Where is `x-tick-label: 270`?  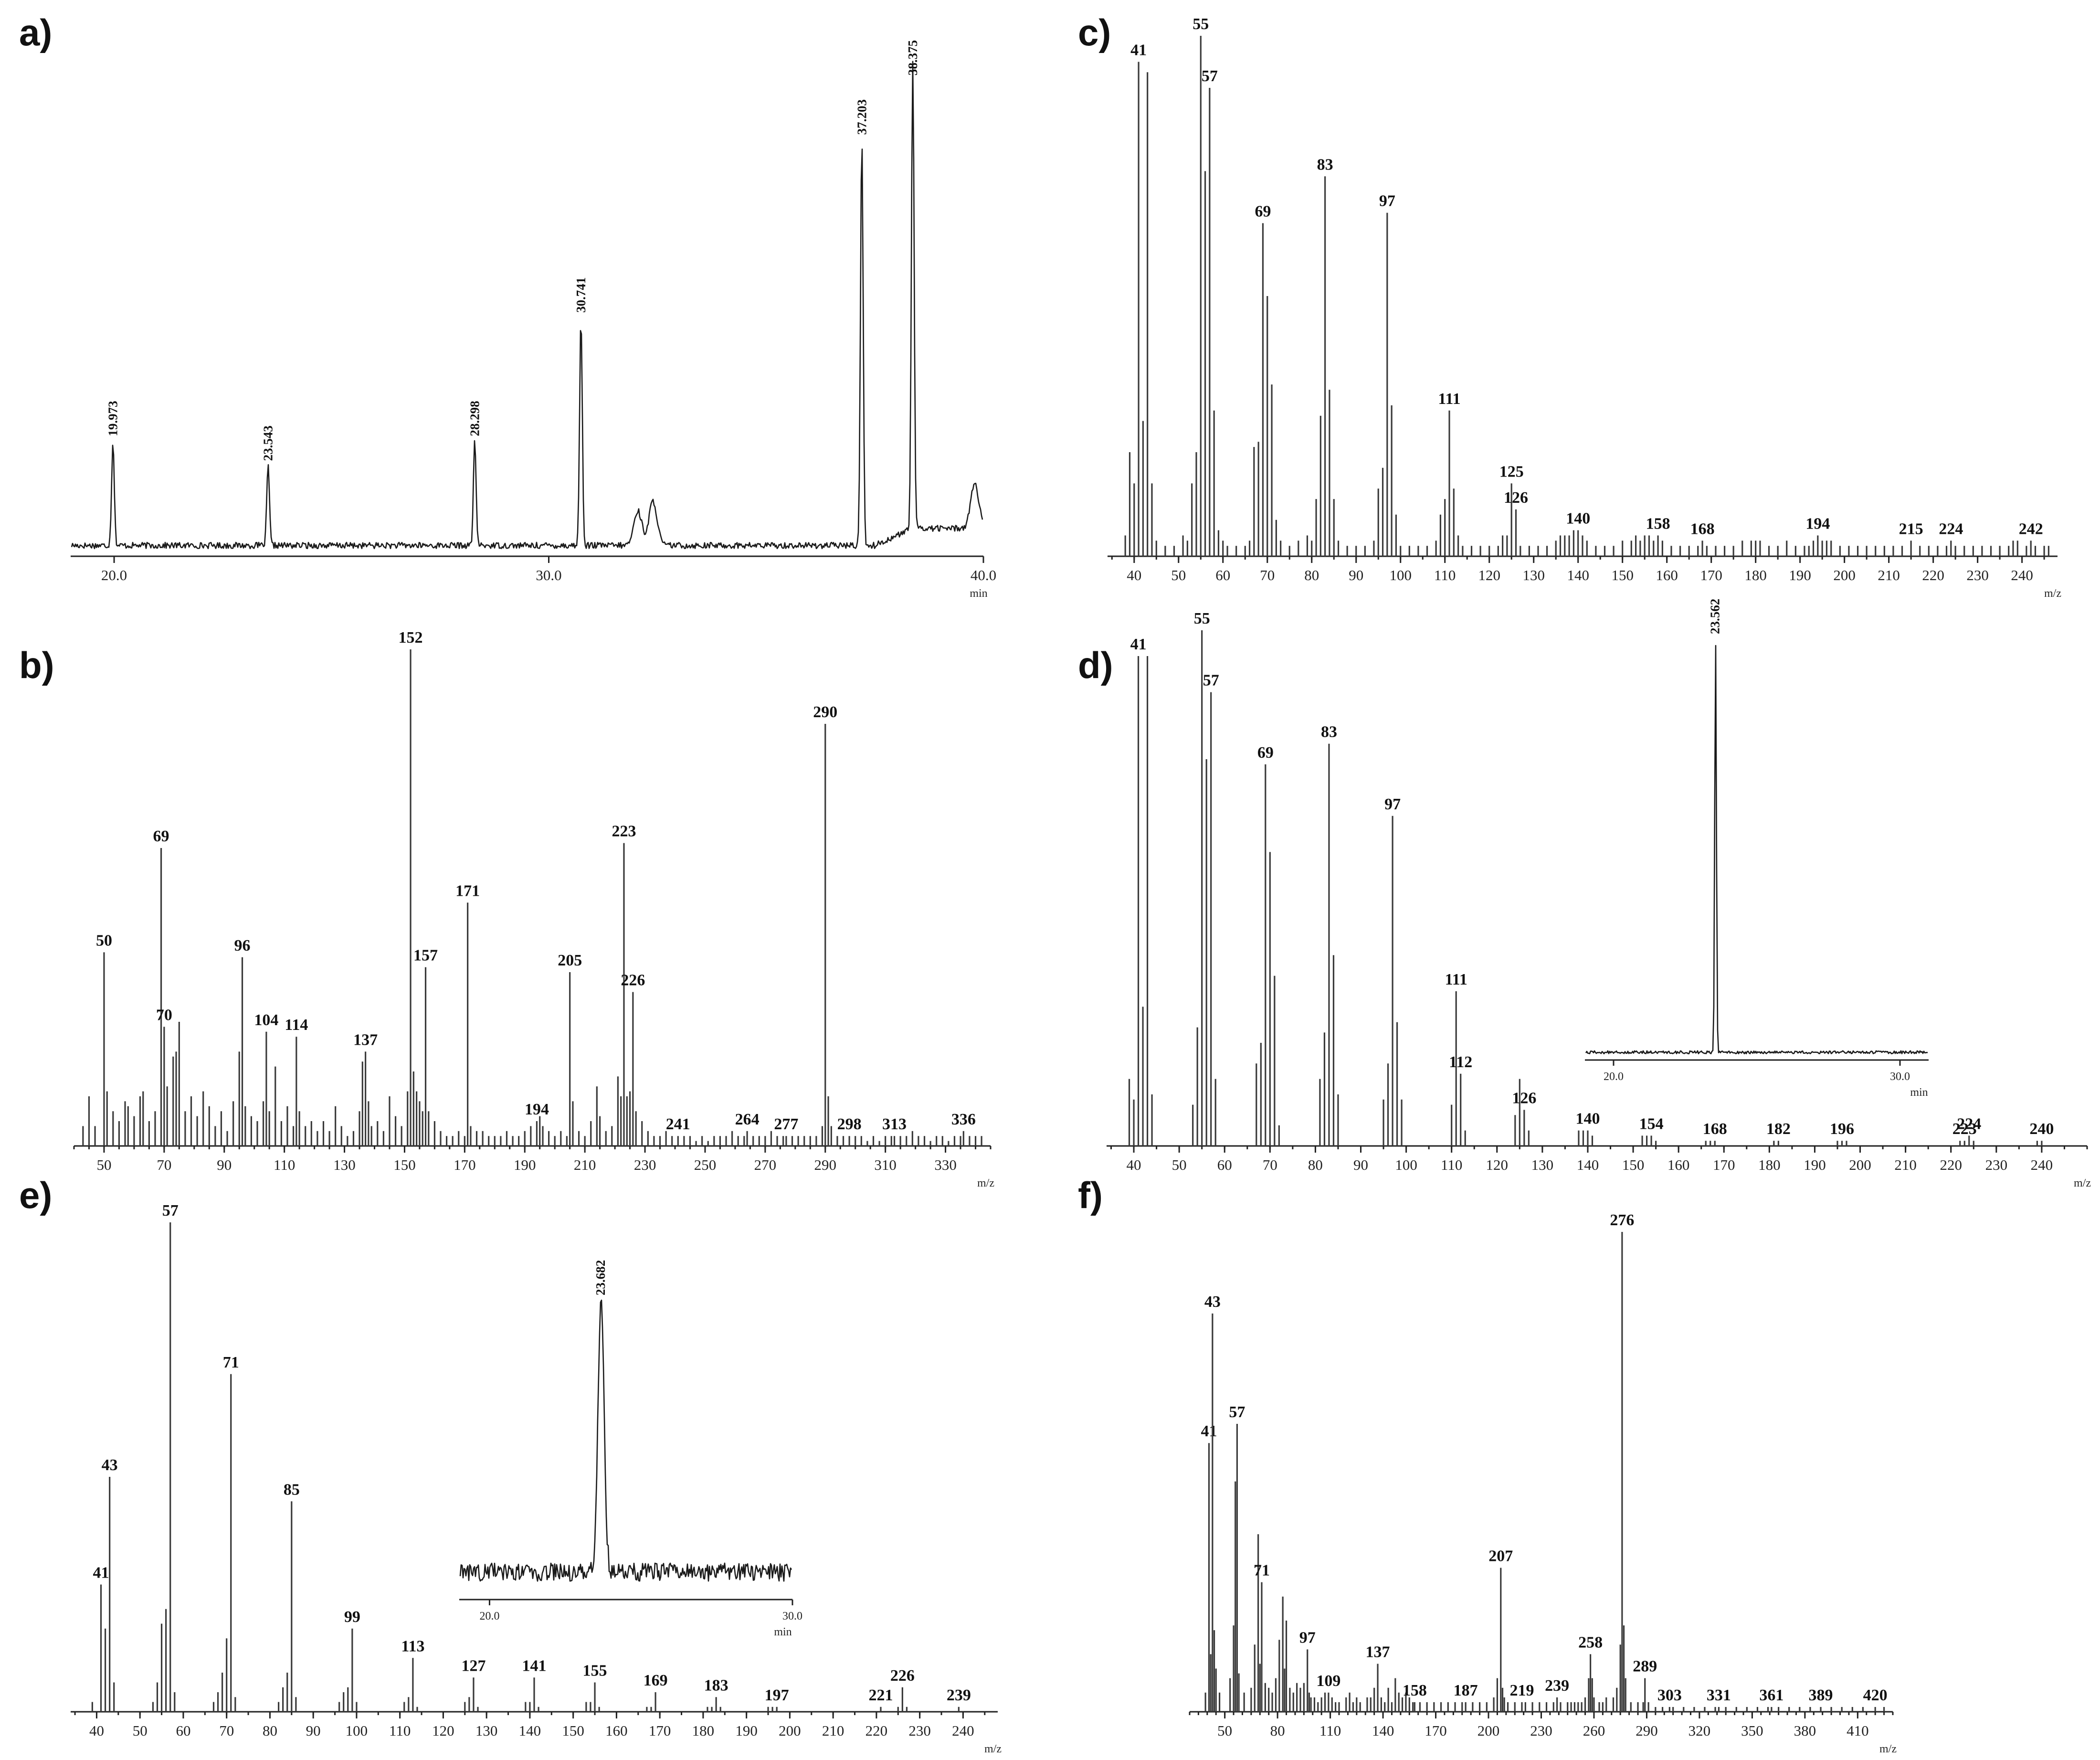 x-tick-label: 270 is located at coordinates (765, 1164).